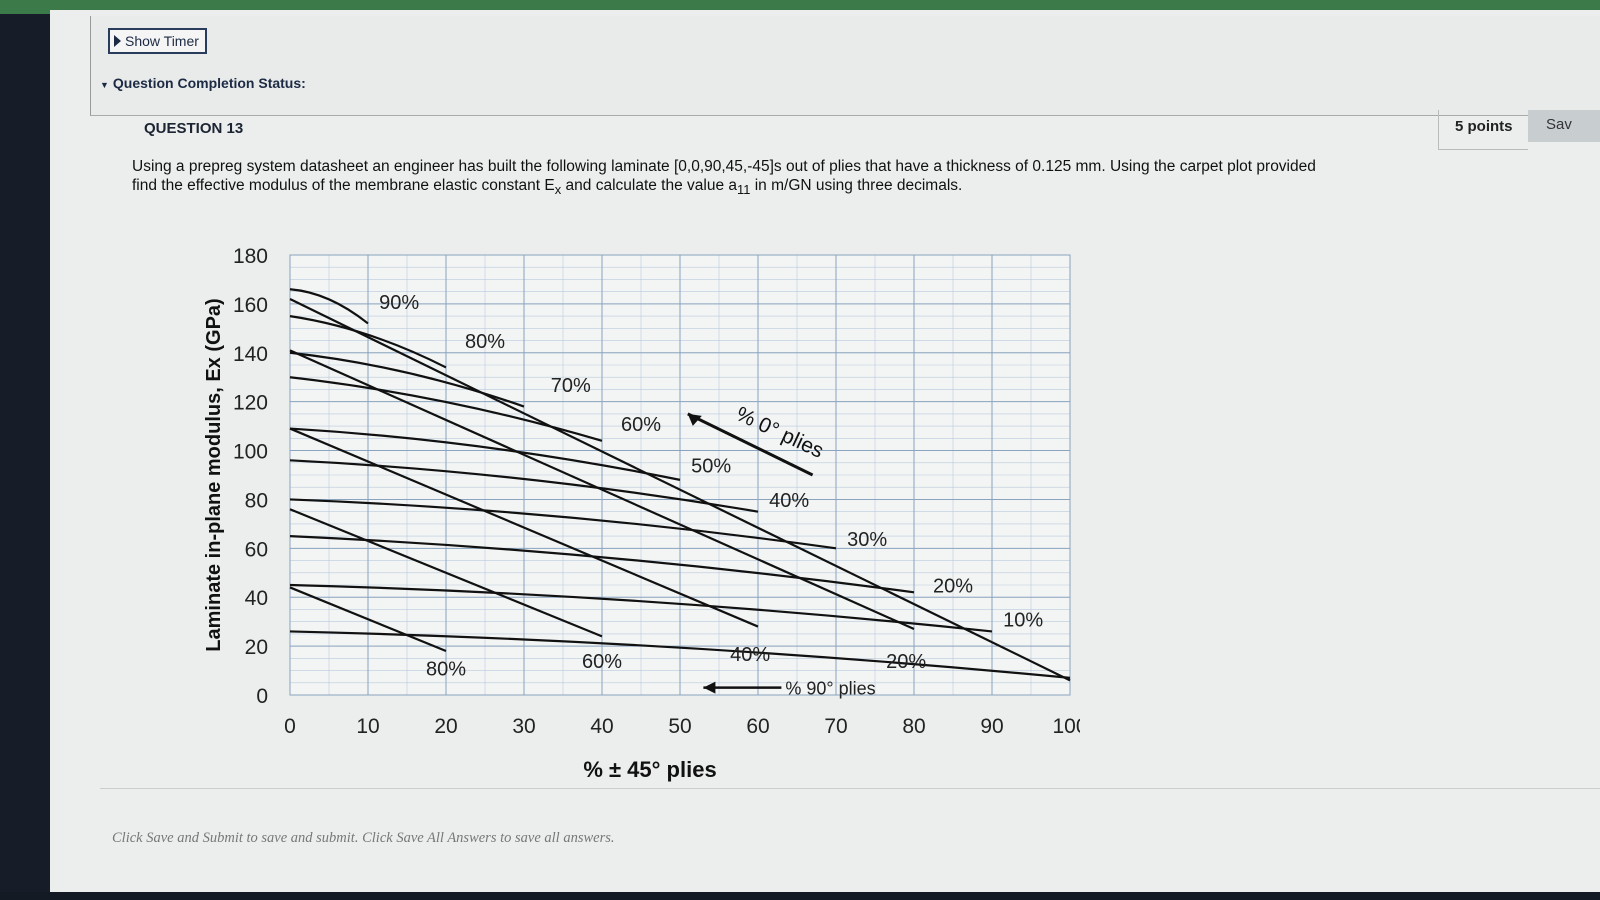  Describe the element at coordinates (750, 655) in the screenshot. I see `line-90deg-label: 40%` at that location.